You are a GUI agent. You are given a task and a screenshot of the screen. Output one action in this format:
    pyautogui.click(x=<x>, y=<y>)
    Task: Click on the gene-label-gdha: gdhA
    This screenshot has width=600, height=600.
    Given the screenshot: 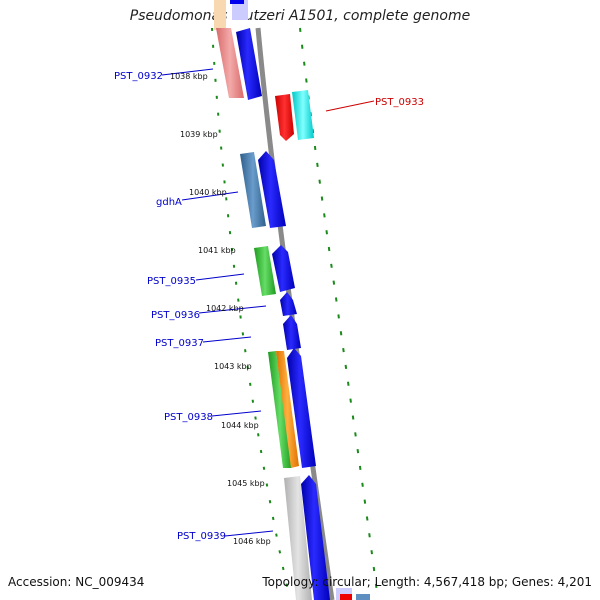 What is the action you would take?
    pyautogui.click(x=169, y=202)
    